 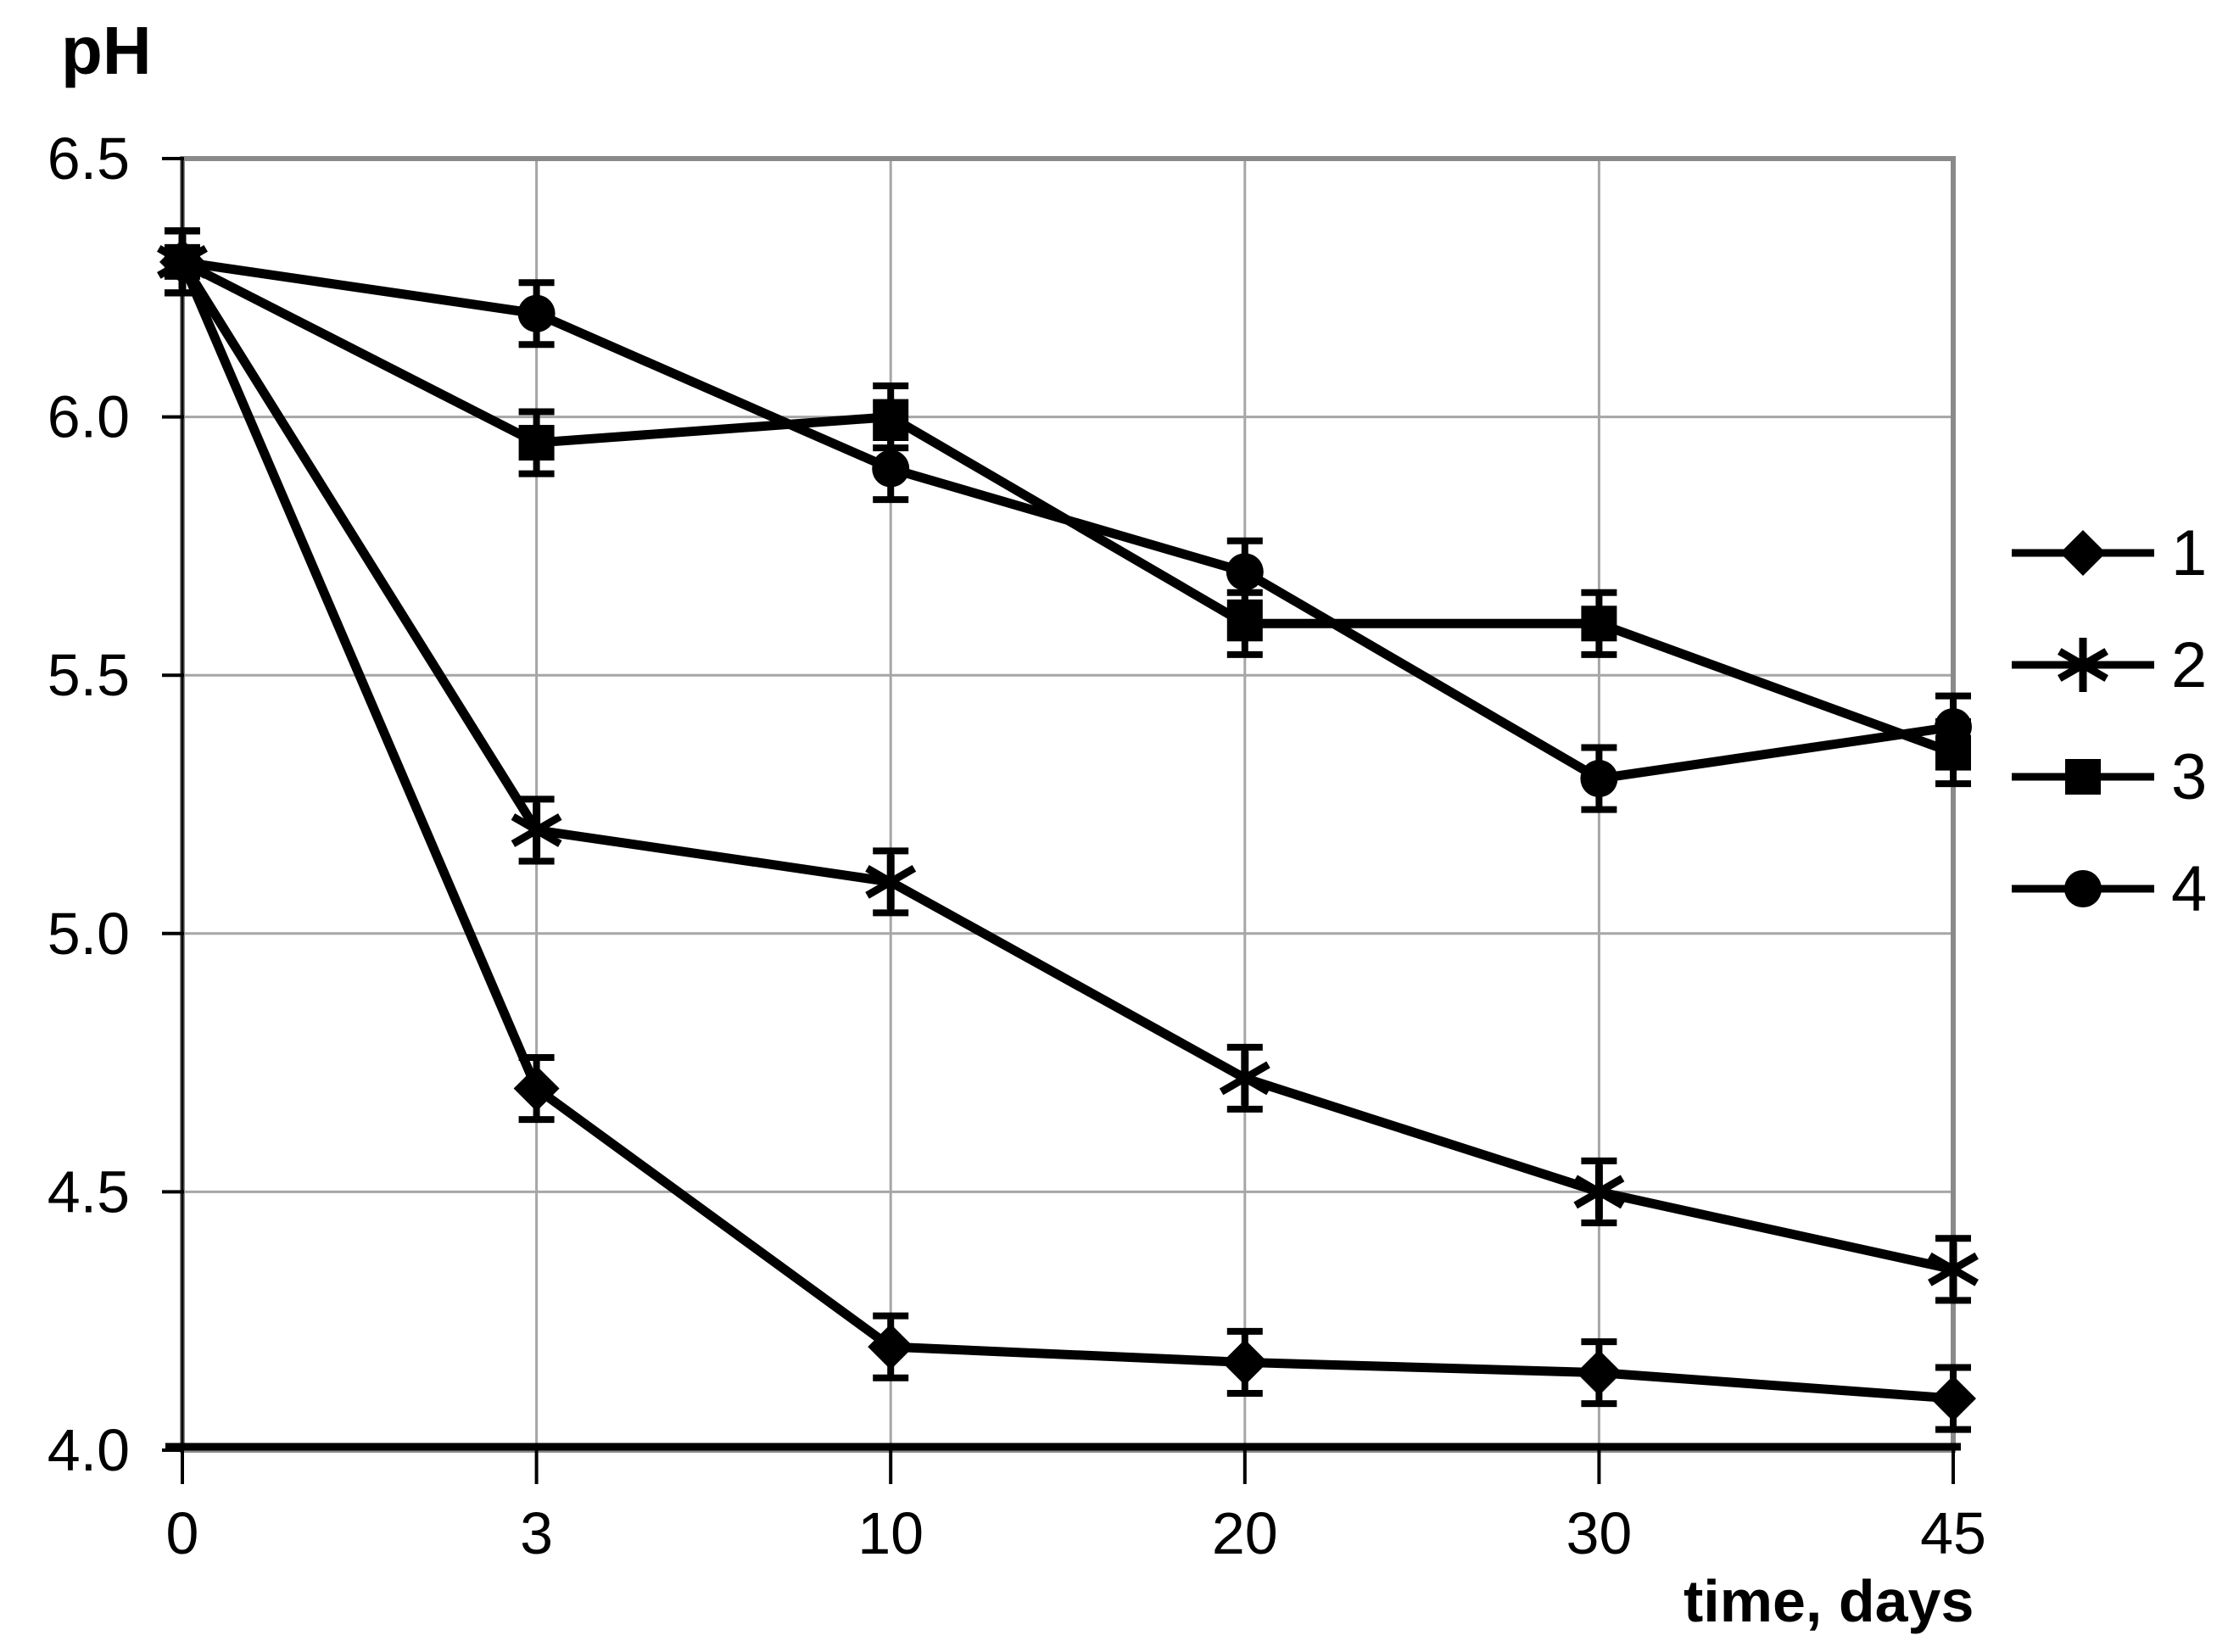 I want to click on legend-label-2: 2, so click(x=2189, y=665).